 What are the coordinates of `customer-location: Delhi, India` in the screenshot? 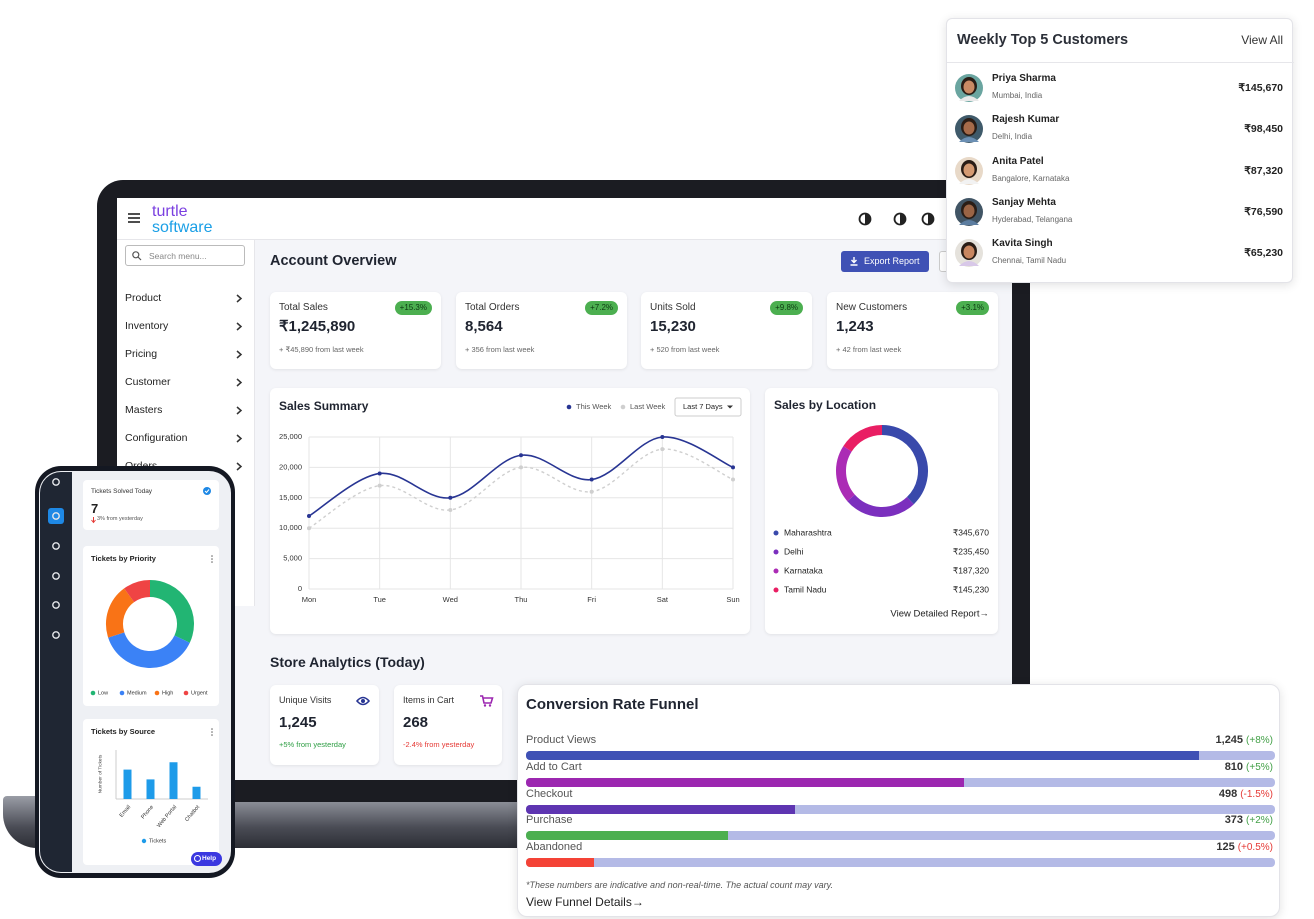 It's located at (1012, 137).